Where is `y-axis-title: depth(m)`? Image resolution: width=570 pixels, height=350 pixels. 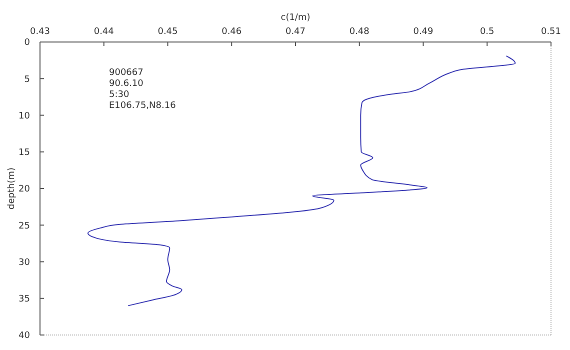 y-axis-title: depth(m) is located at coordinates (12, 189).